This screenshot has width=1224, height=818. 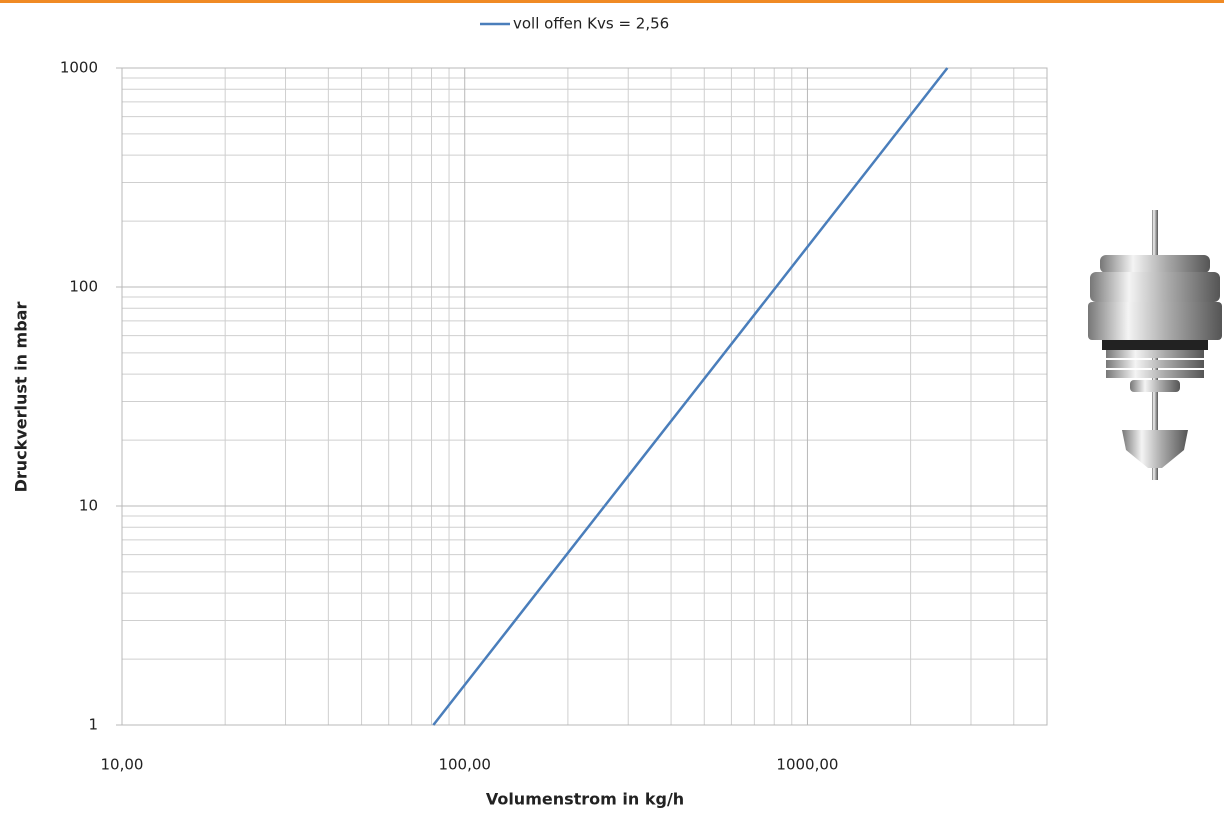 I want to click on valve-image, so click(x=1155, y=345).